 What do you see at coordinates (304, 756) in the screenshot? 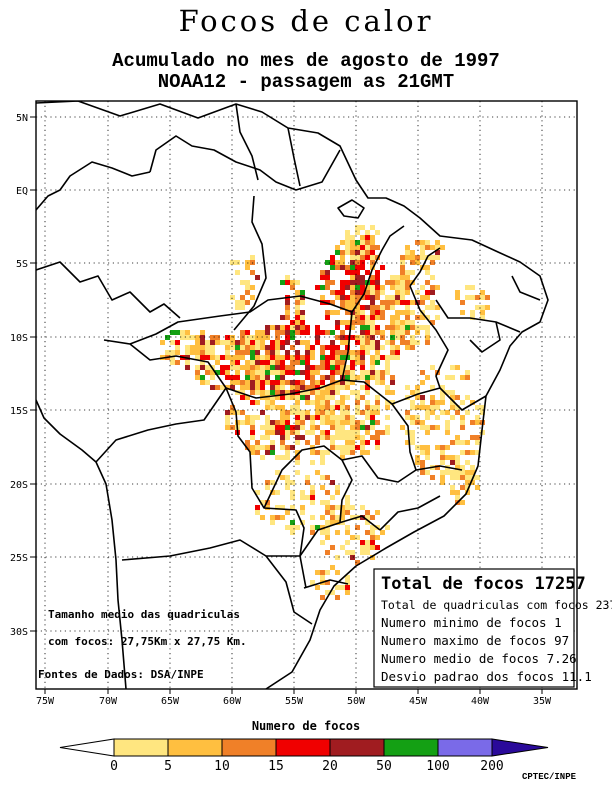
I see `color-legend: 0 5 10 15 20 50 100 200` at bounding box center [304, 756].